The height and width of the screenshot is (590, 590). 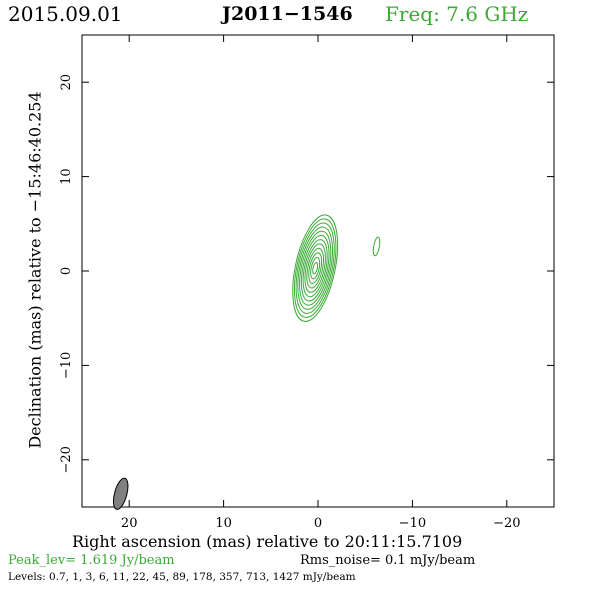 What do you see at coordinates (318, 523) in the screenshot?
I see `x-tick-label: 0` at bounding box center [318, 523].